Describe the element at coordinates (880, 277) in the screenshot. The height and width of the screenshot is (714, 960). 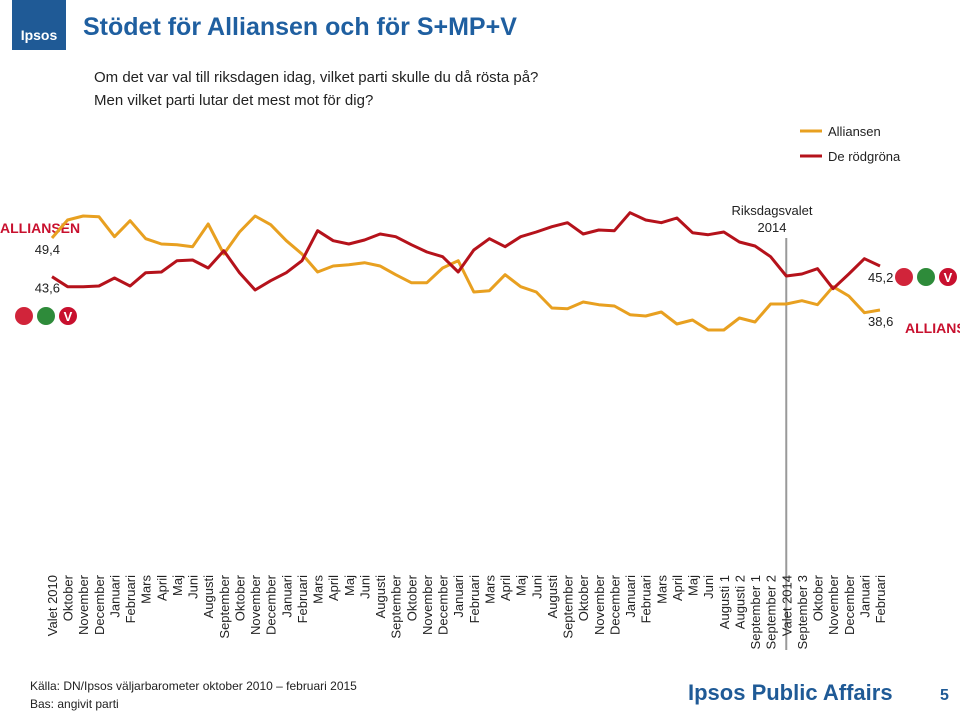
I see `data-label: 45,2` at that location.